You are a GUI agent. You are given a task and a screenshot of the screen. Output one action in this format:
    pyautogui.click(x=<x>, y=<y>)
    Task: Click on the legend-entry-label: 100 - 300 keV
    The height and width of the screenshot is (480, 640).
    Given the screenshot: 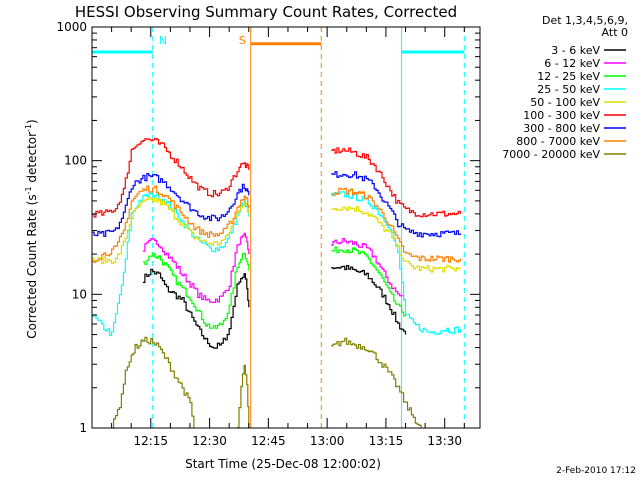 What is the action you would take?
    pyautogui.click(x=561, y=115)
    